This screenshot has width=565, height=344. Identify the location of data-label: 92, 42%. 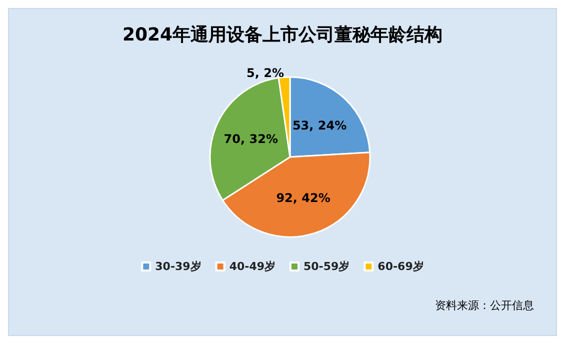
(303, 197).